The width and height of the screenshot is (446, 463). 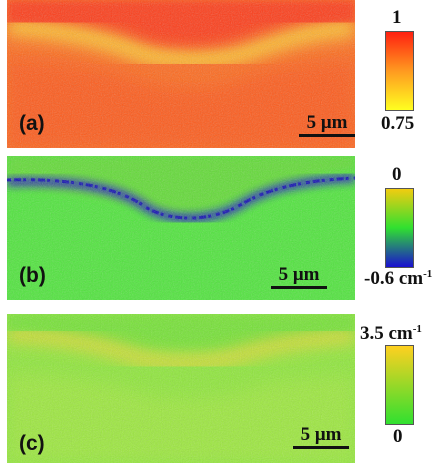 I want to click on colorbar-c, so click(x=399, y=385).